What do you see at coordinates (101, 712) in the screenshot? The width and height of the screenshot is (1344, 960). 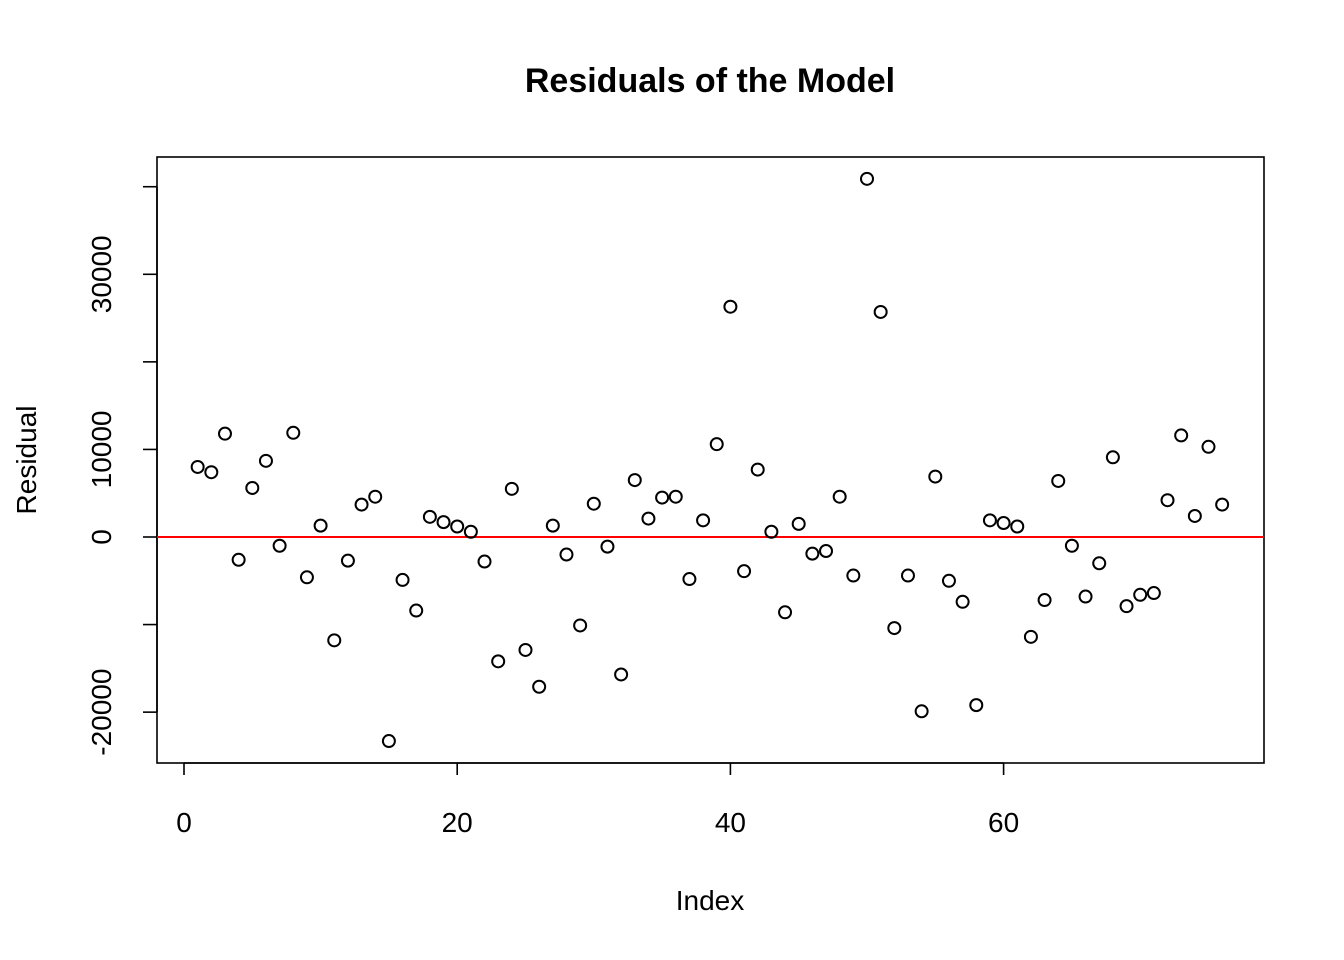 I see `y-tick-label: -20000` at bounding box center [101, 712].